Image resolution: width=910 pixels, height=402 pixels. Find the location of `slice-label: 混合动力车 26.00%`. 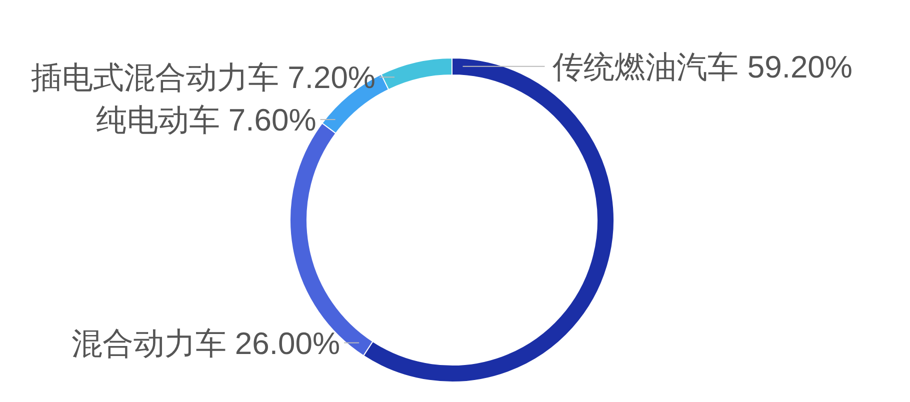

slice-label: 混合动力车 26.00% is located at coordinates (205, 343).